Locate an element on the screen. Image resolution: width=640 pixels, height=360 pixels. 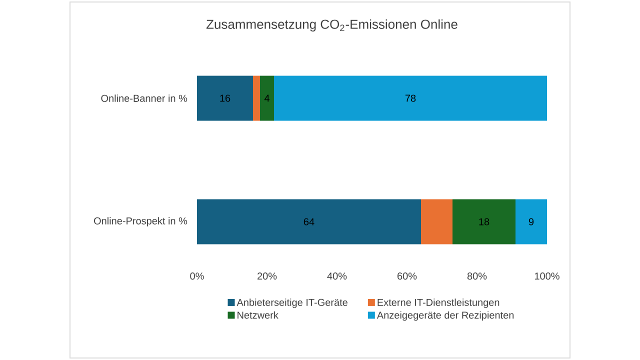
data-label: 16 is located at coordinates (225, 98).